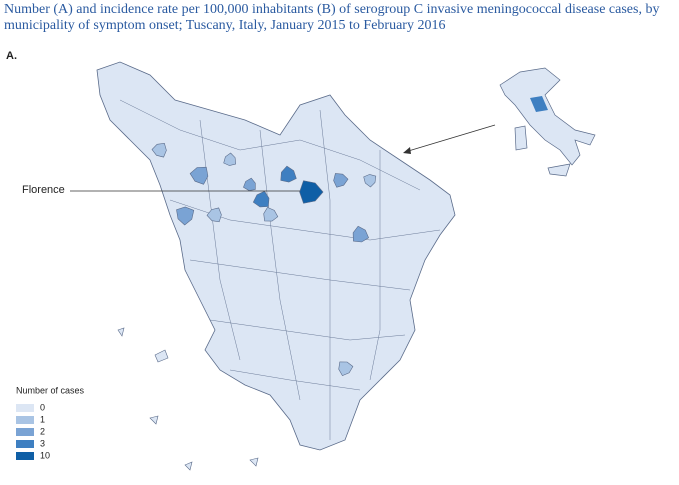 Image resolution: width=679 pixels, height=485 pixels. What do you see at coordinates (188, 399) in the screenshot?
I see `islands` at bounding box center [188, 399].